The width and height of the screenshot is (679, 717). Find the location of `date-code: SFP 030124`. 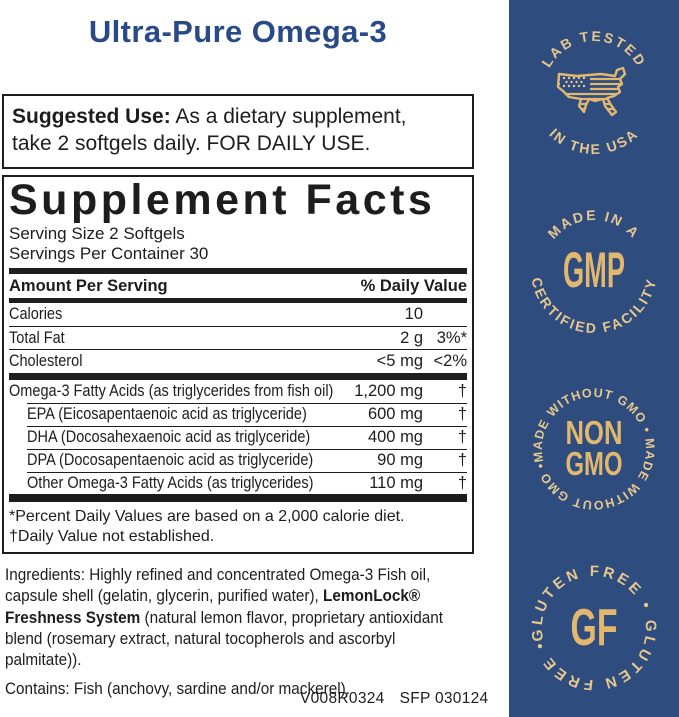

date-code: SFP 030124 is located at coordinates (444, 698).